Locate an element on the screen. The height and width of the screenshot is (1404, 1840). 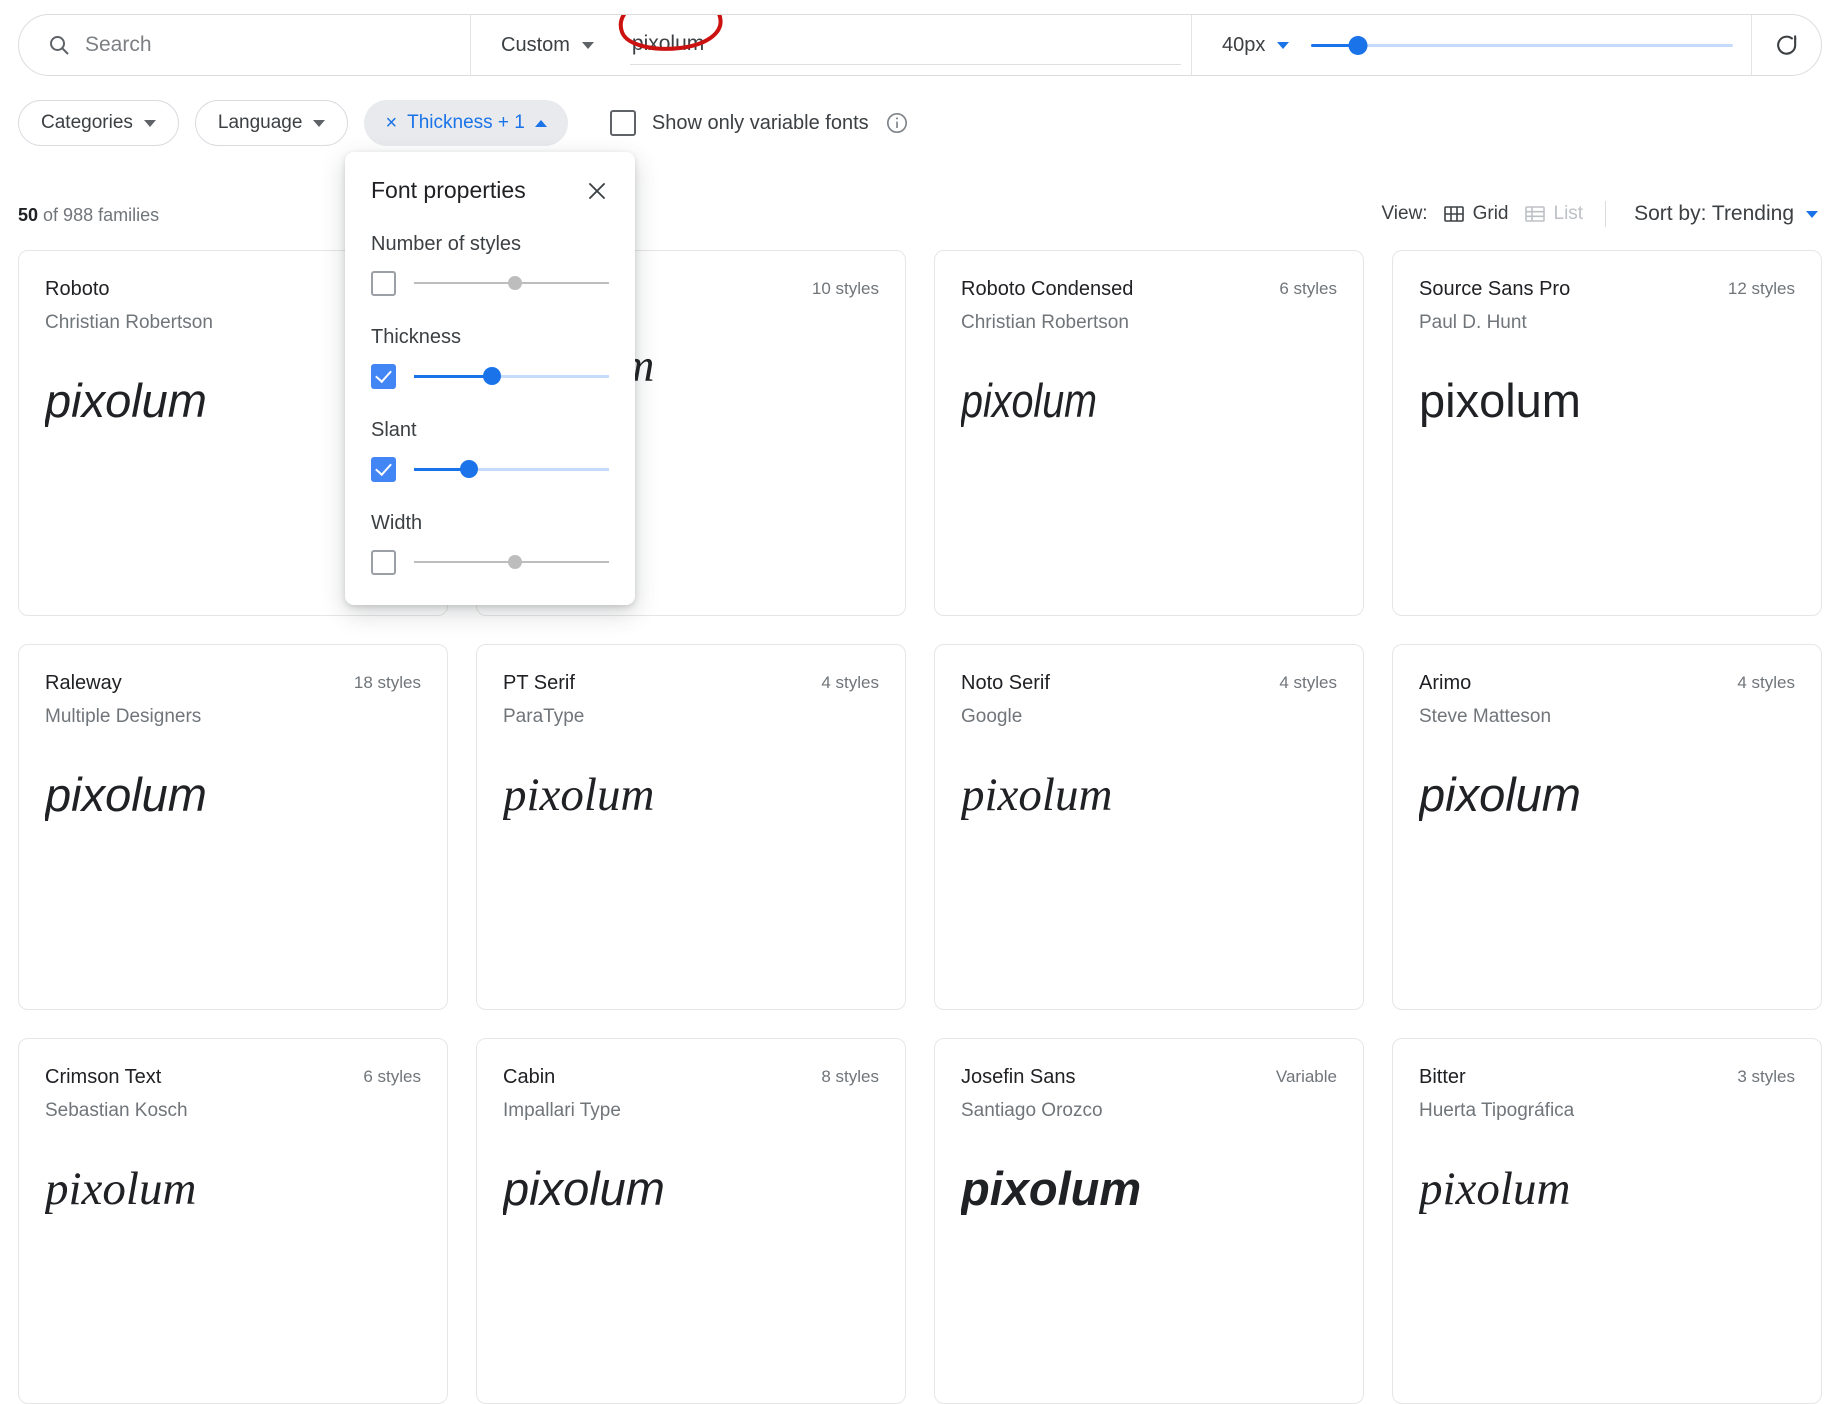
property-label: Slant is located at coordinates (394, 430).